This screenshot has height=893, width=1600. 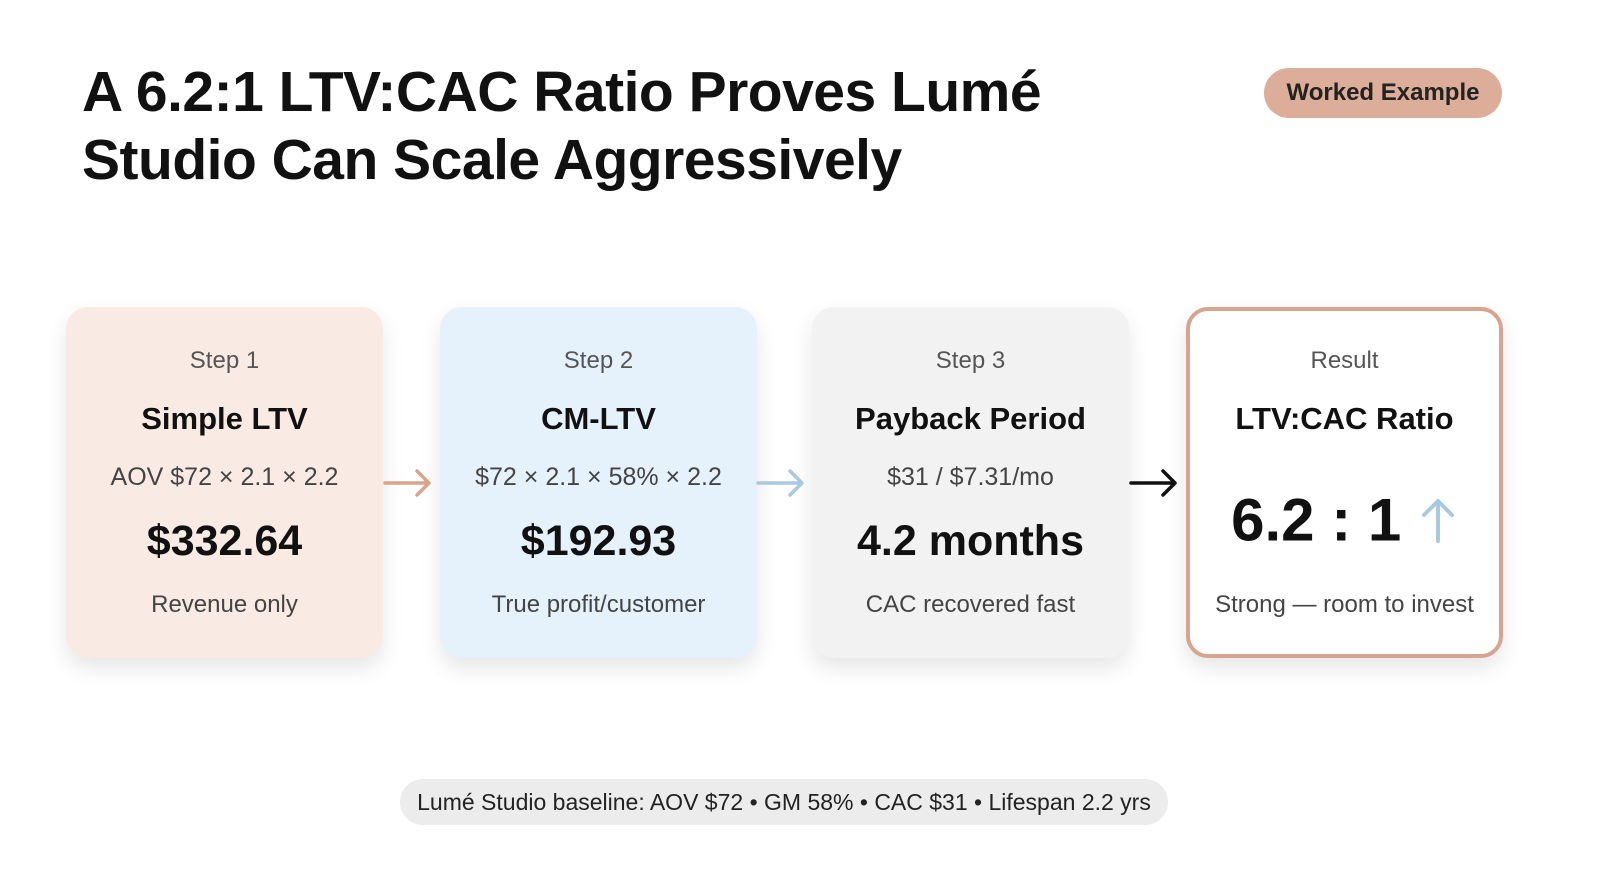 I want to click on card-heading: Simple LTV, so click(x=224, y=418).